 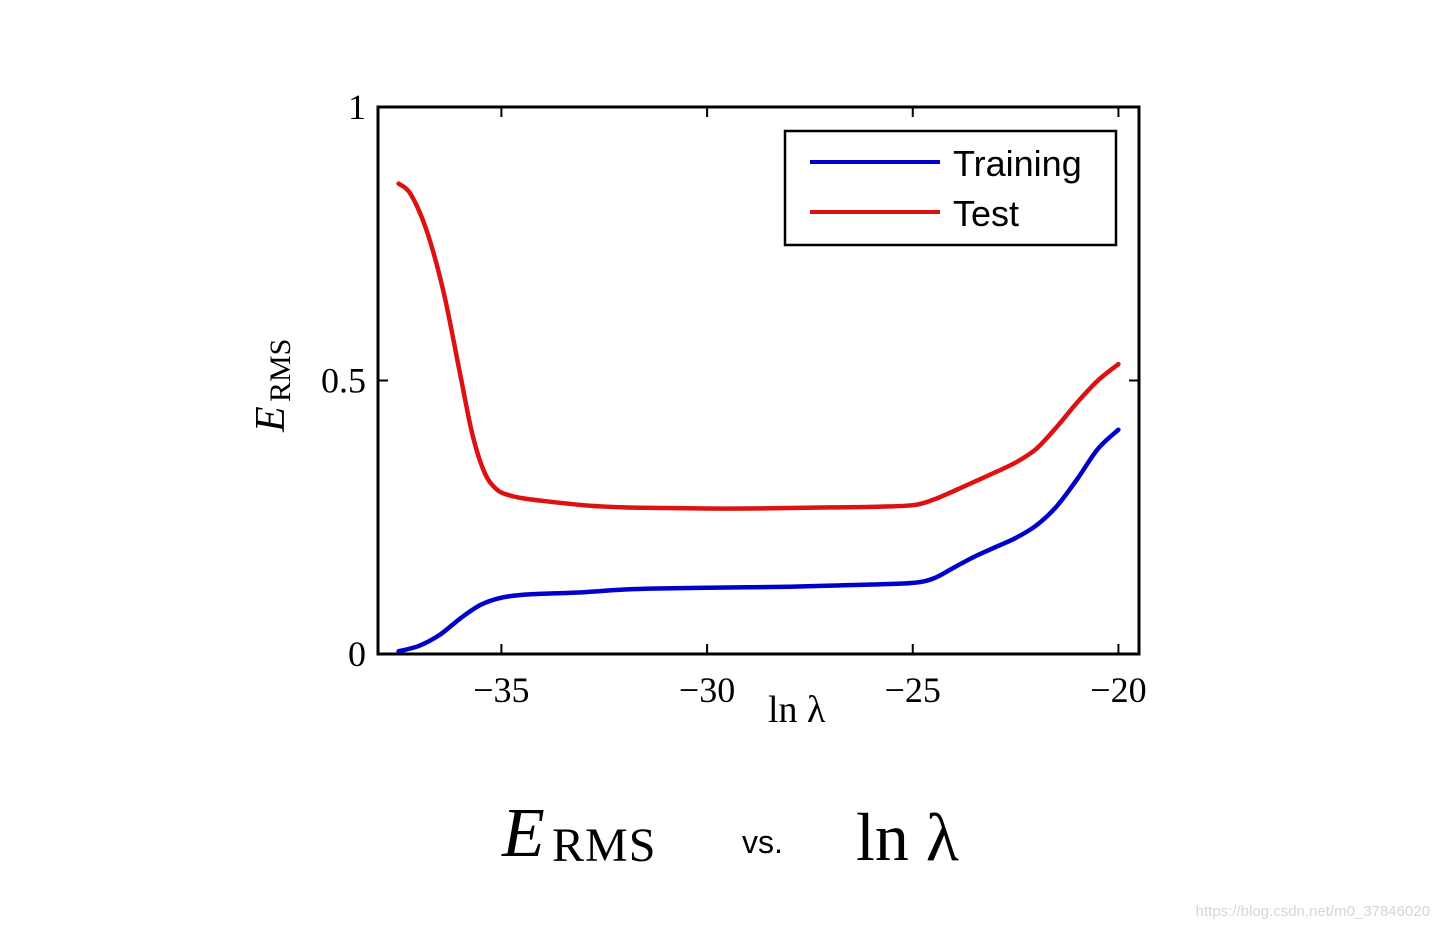 I want to click on y-tick-label: 0.5, so click(x=343, y=381).